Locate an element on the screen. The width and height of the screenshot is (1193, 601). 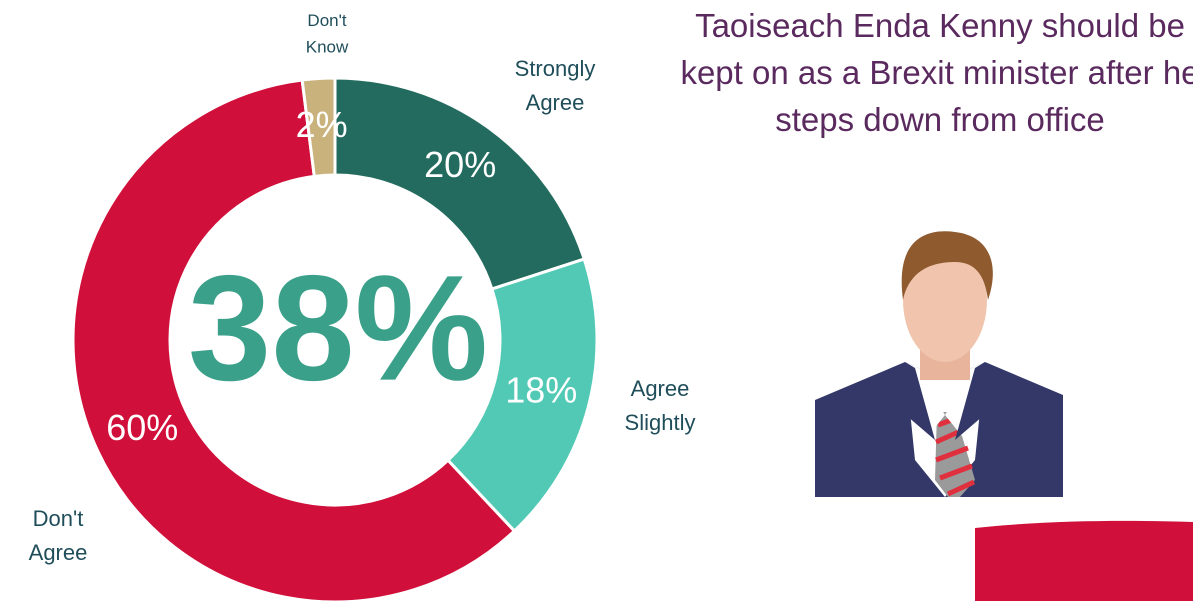
illustration is located at coordinates (939, 364).